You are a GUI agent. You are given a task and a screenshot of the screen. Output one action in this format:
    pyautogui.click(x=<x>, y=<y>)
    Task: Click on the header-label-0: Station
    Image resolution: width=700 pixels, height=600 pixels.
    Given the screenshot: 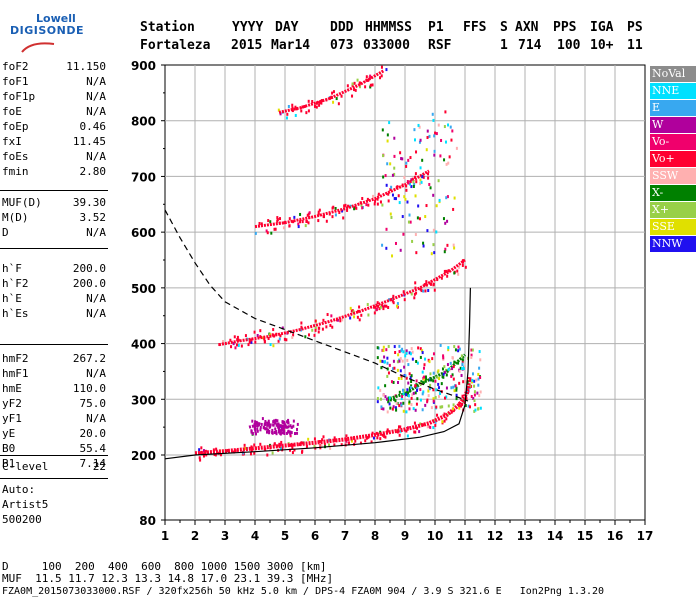 What is the action you would take?
    pyautogui.click(x=167, y=27)
    